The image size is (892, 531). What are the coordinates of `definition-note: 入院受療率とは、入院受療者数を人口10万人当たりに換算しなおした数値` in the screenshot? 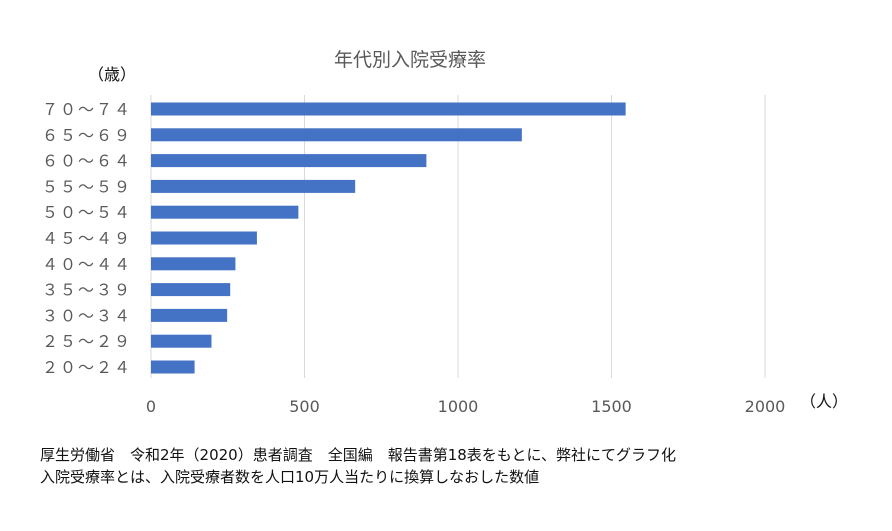 It's located at (290, 477).